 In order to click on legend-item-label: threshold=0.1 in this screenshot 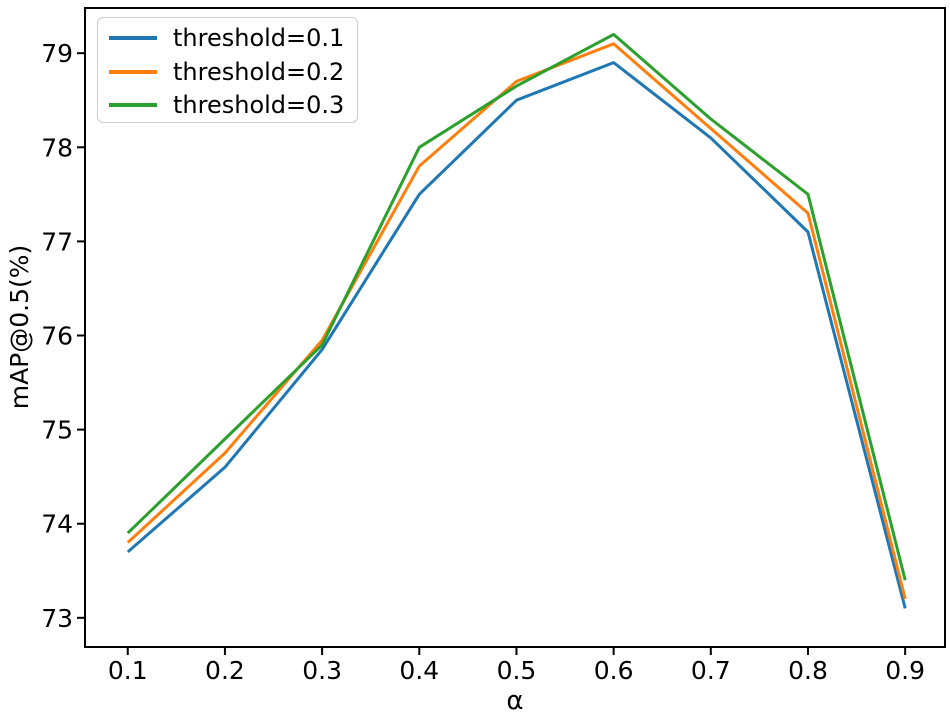, I will do `click(259, 37)`.